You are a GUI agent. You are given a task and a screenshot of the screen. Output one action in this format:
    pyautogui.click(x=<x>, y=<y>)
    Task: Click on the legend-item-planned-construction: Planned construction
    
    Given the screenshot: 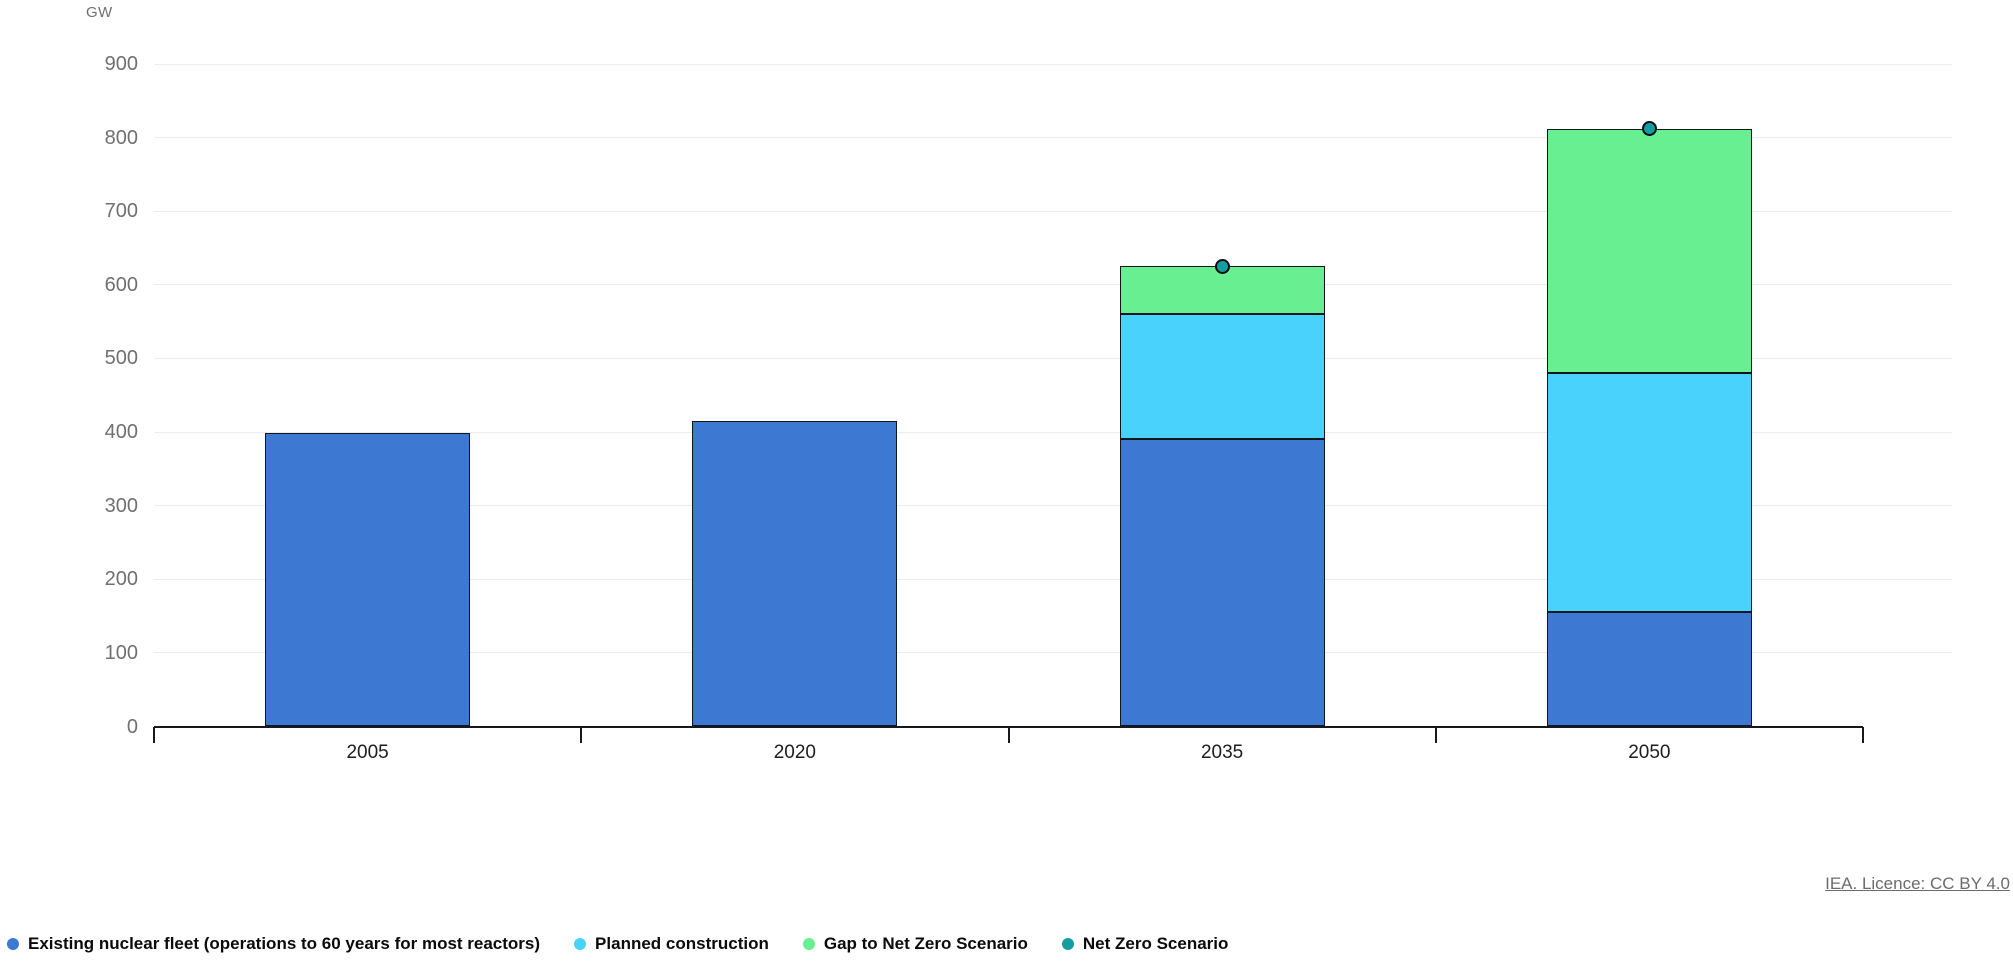 What is the action you would take?
    pyautogui.click(x=671, y=944)
    